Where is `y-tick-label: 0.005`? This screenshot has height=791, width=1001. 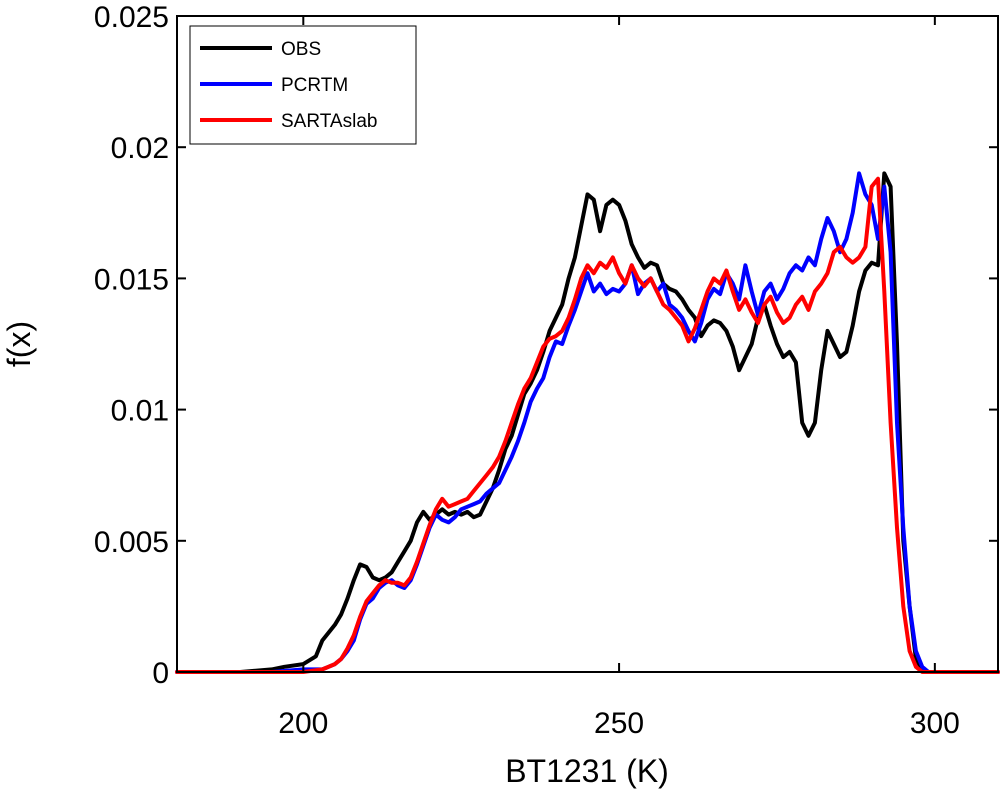 y-tick-label: 0.005 is located at coordinates (131, 542).